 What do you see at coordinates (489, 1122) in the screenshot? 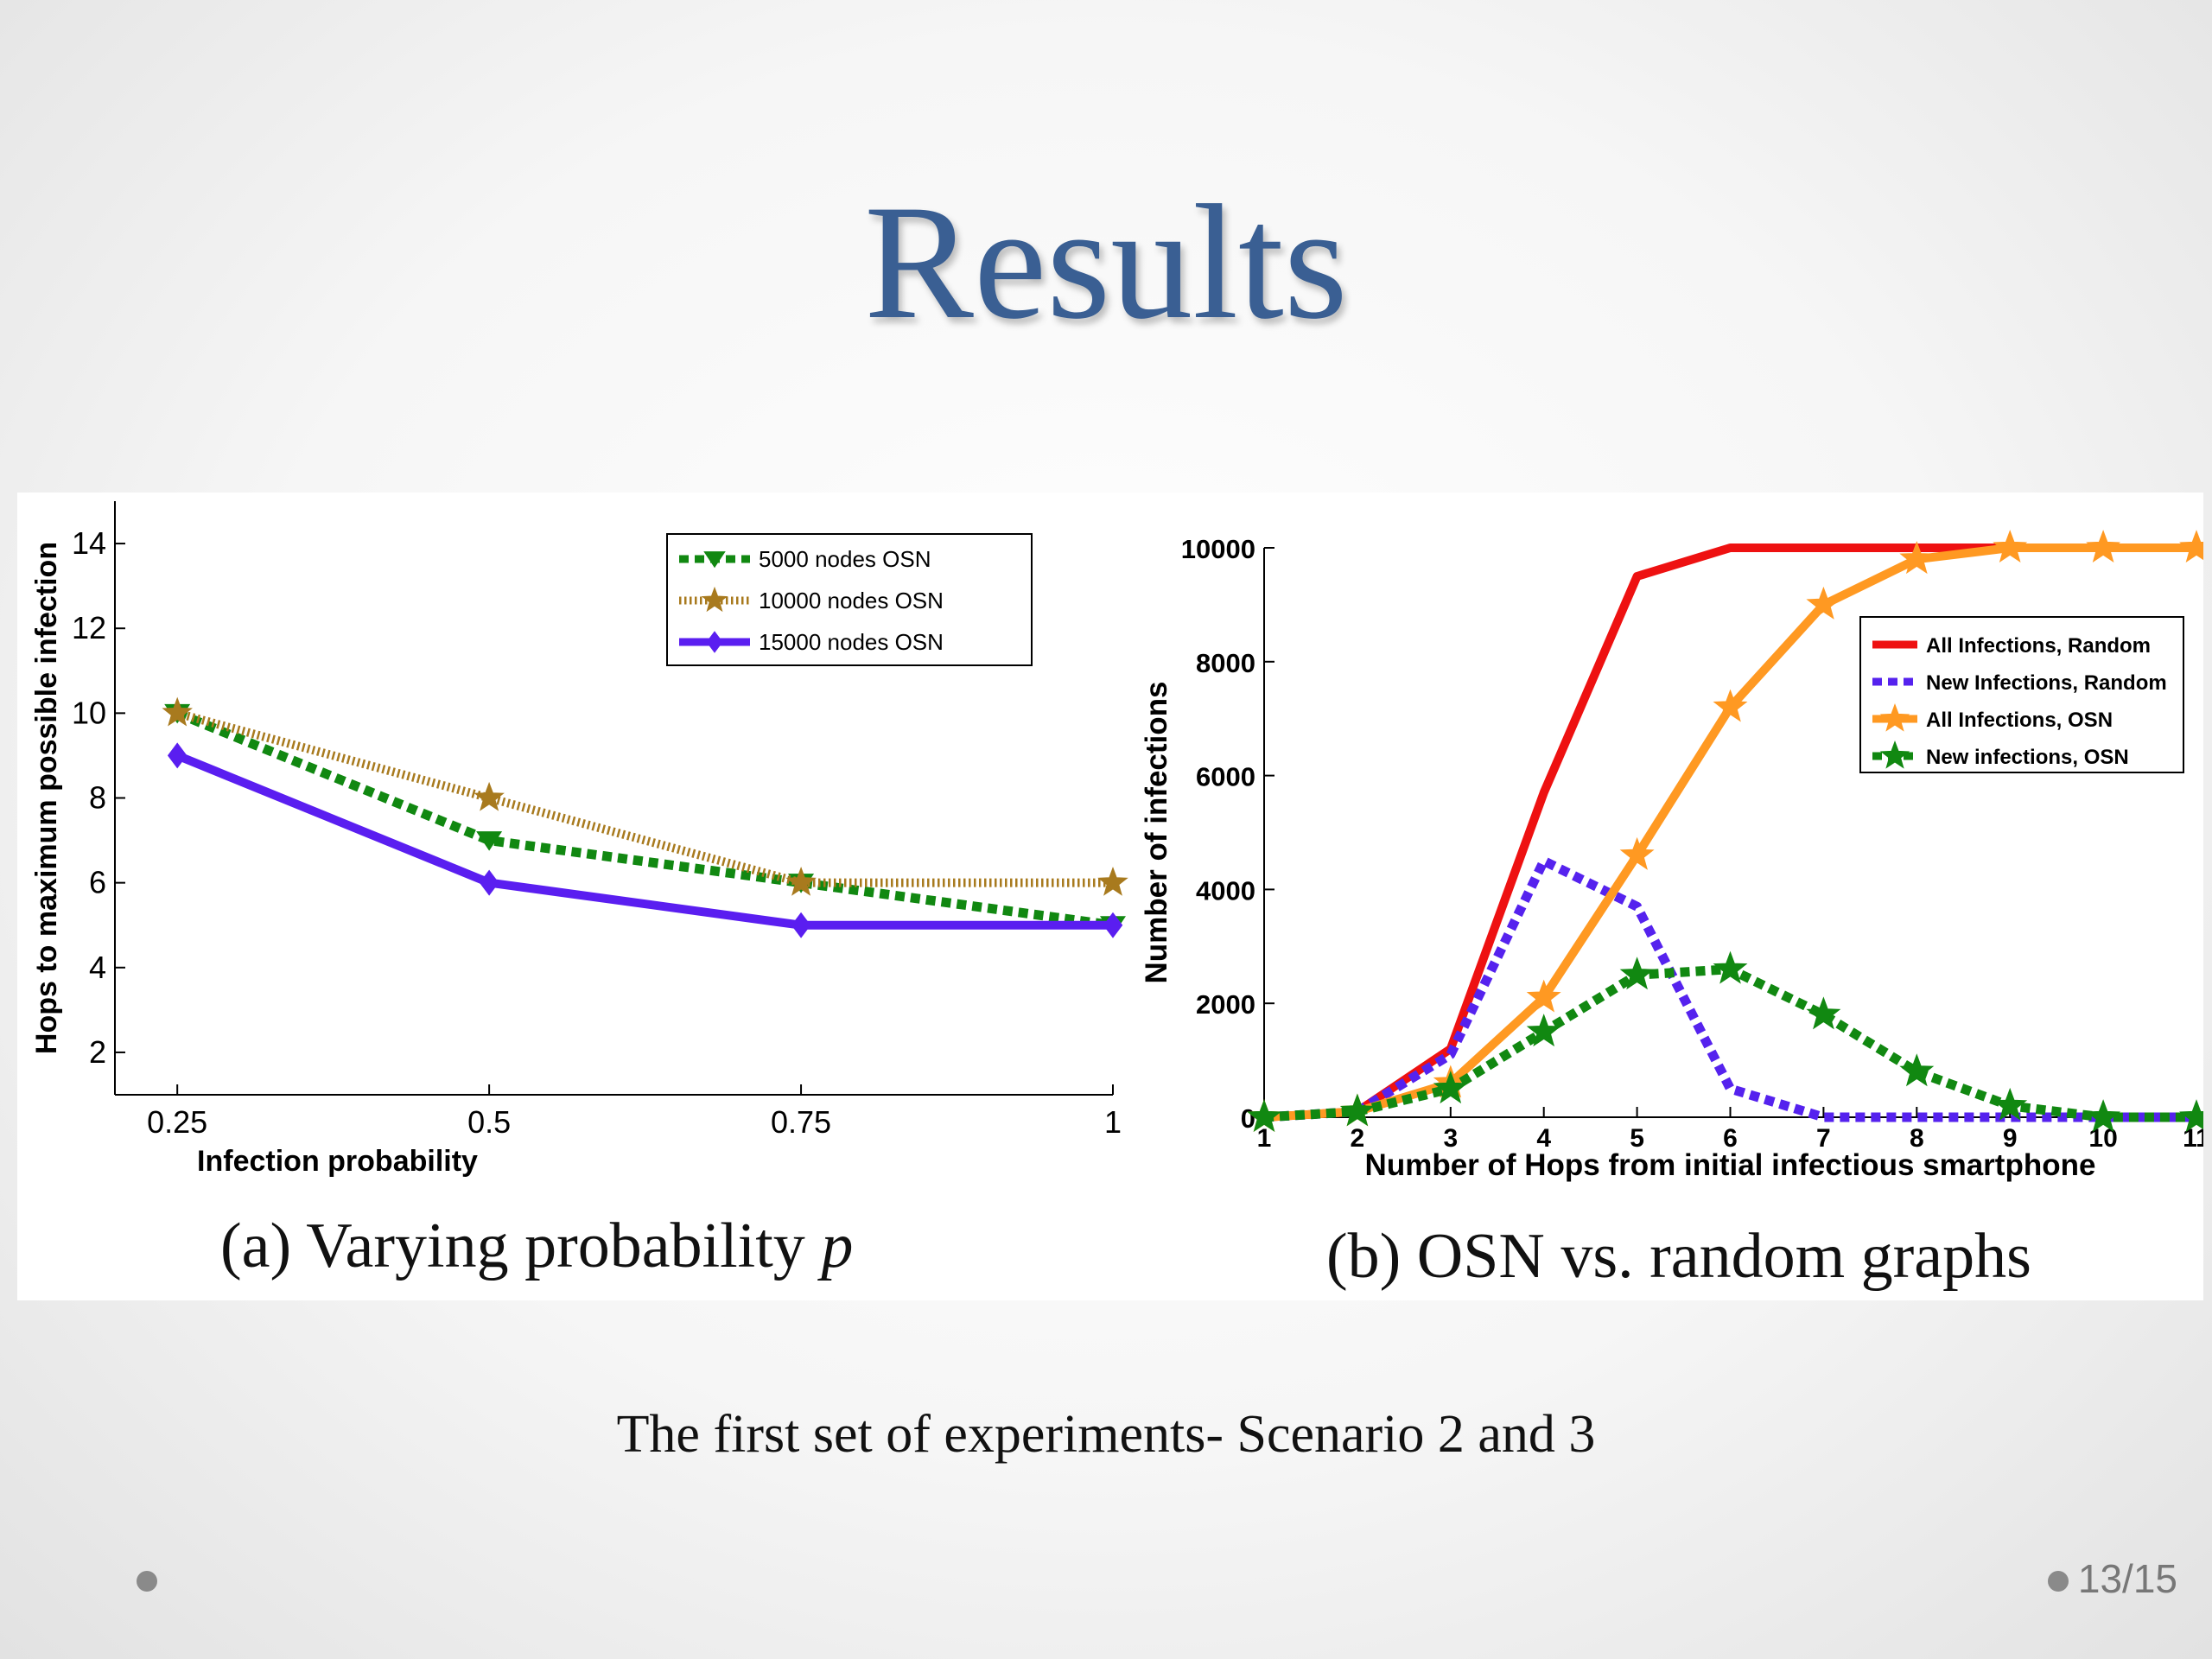
I see `chart-a-x-tick-label: 0.5` at bounding box center [489, 1122].